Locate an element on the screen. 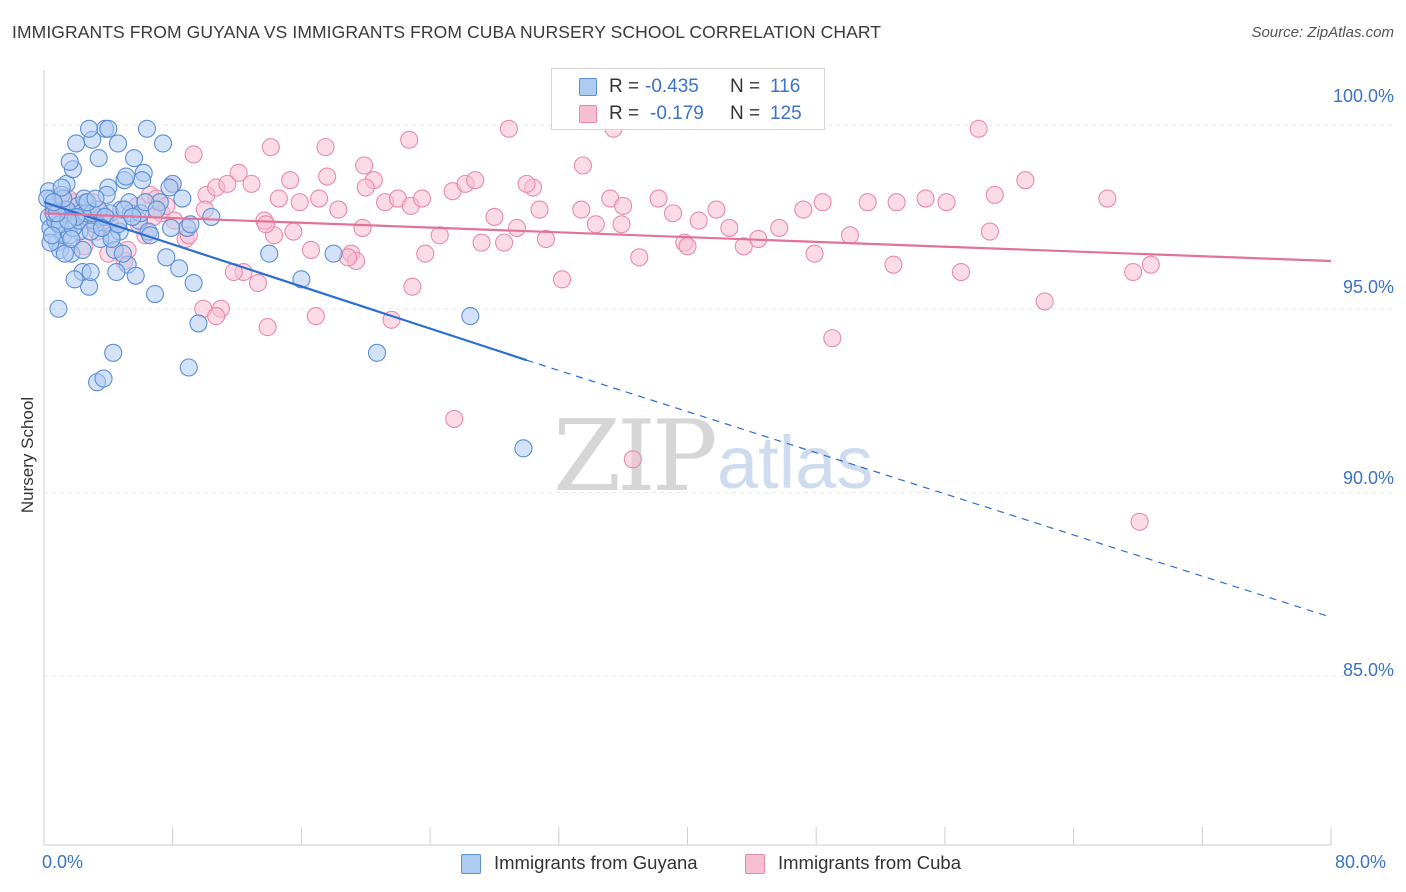 Image resolution: width=1406 pixels, height=892 pixels. legend-label-cuba: Immigrants from Cuba is located at coordinates (869, 862).